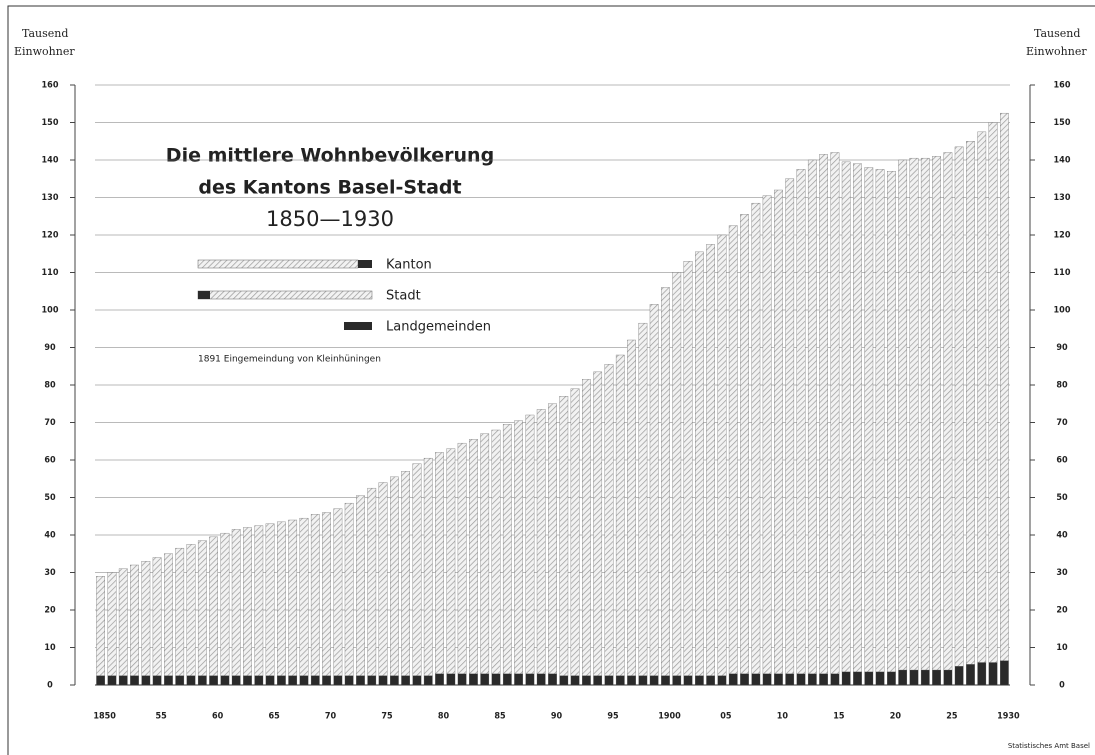 This screenshot has height=755, width=1095. I want to click on y-tick-label: 80, so click(50, 386).